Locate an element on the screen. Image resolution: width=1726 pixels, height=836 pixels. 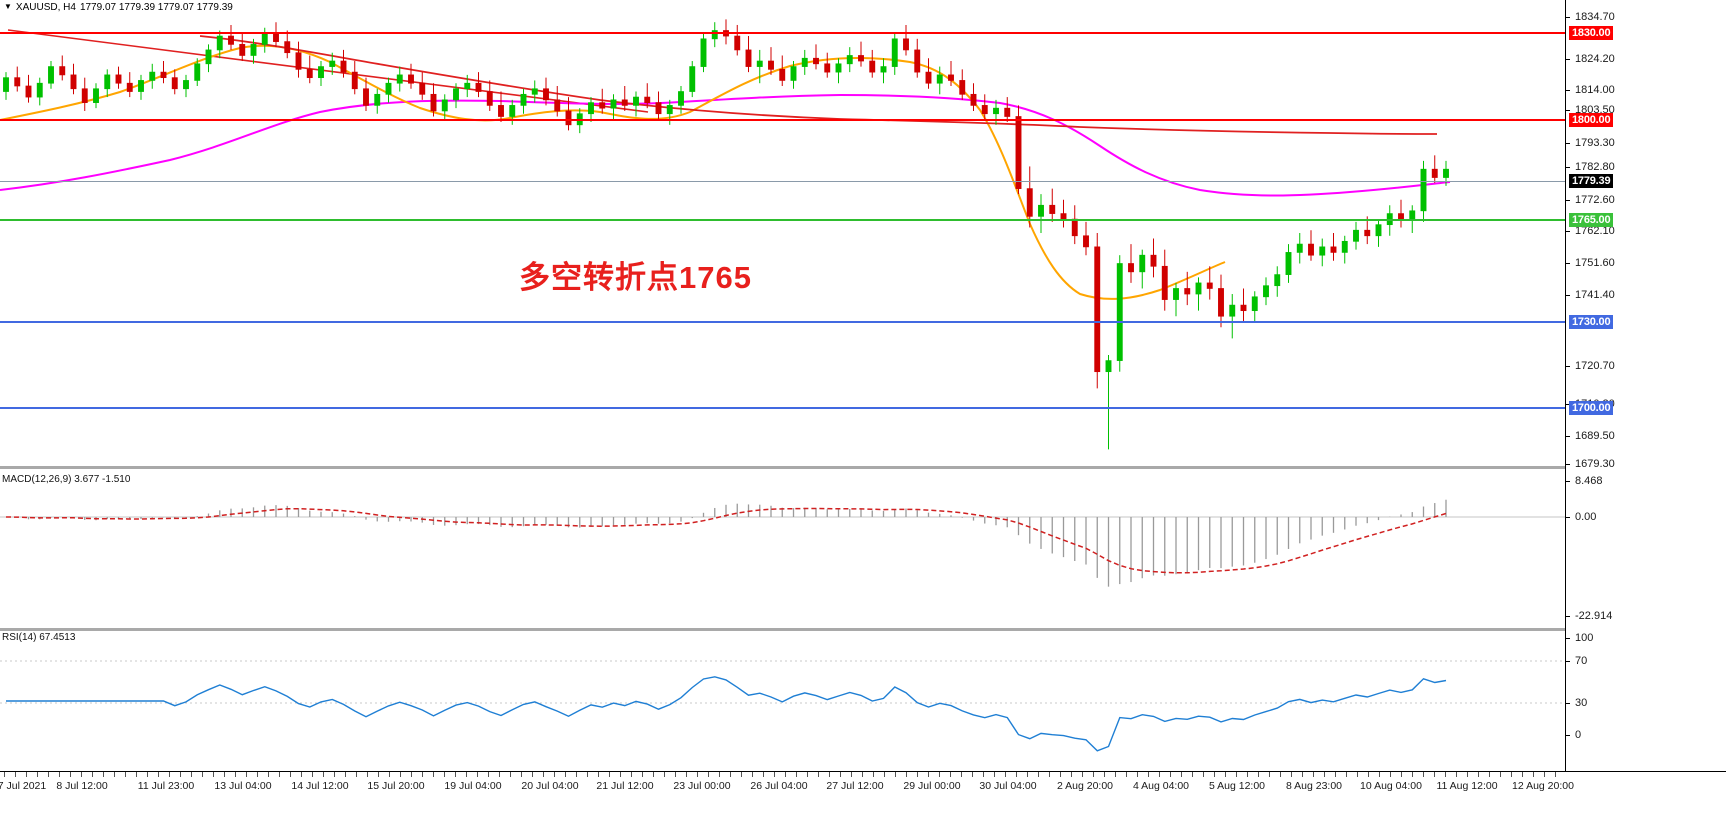
macd-axis-tick: -22.914 is located at coordinates (1589, 616).